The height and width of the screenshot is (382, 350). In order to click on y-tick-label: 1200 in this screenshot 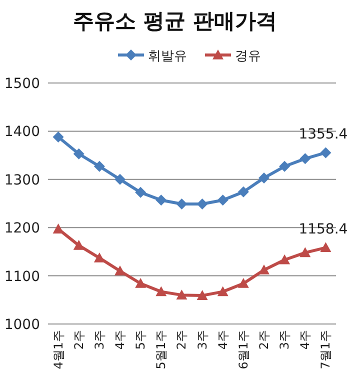, I will do `click(22, 228)`.